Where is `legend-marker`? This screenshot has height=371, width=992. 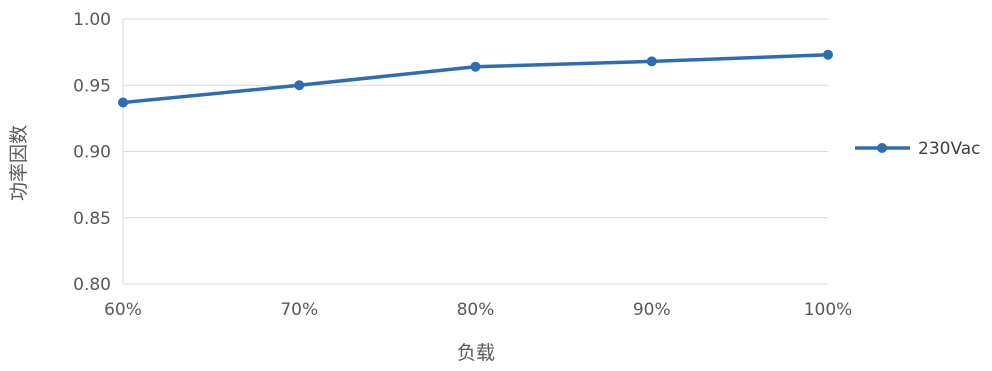 legend-marker is located at coordinates (882, 148).